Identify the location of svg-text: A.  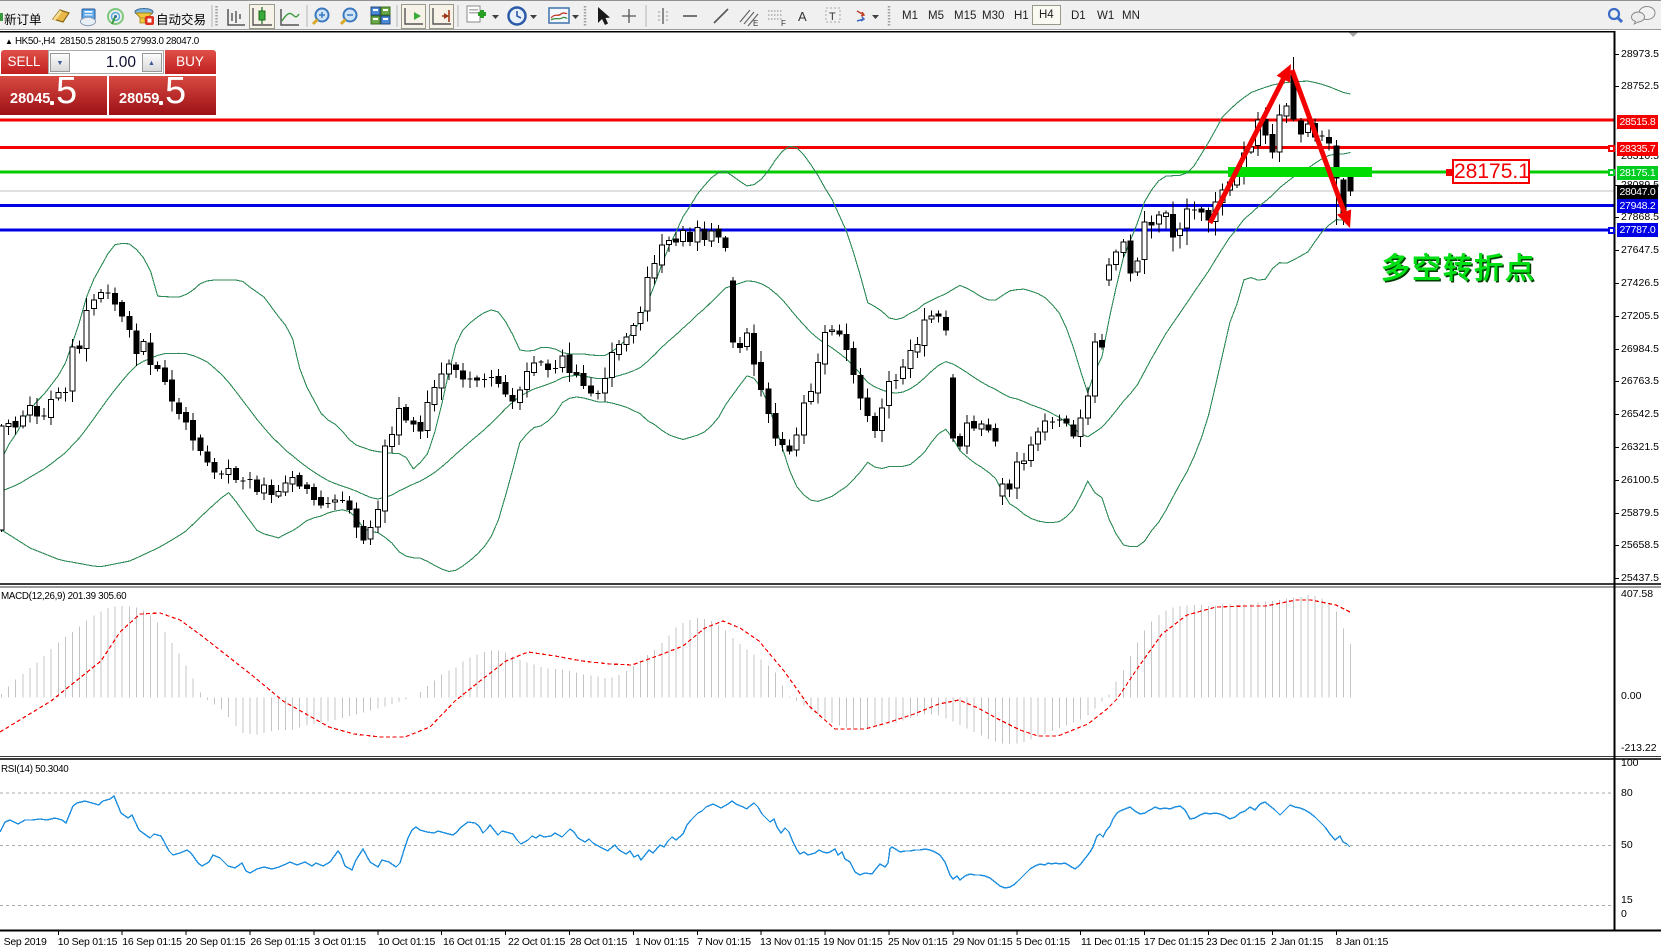
(802, 16).